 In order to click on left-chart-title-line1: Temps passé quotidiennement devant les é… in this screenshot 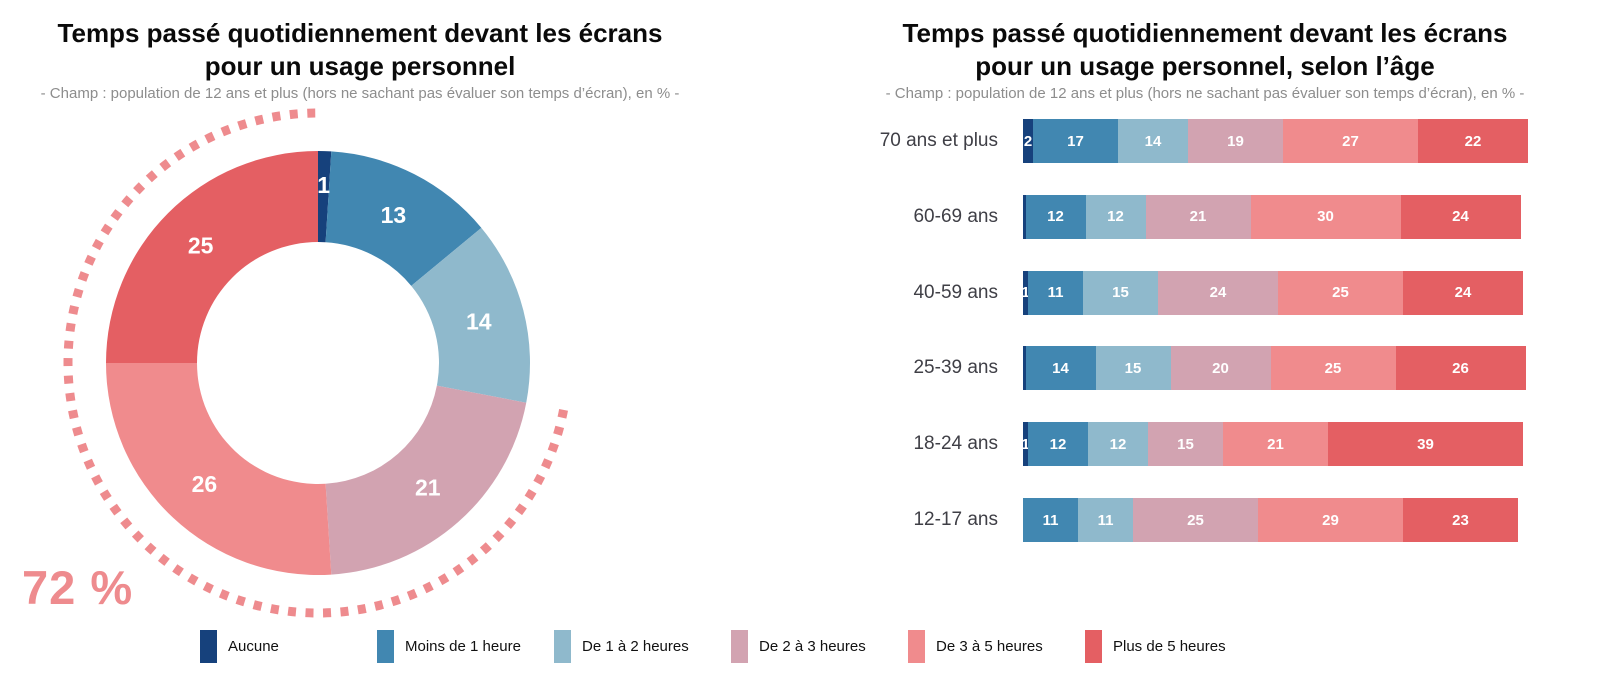, I will do `click(360, 33)`.